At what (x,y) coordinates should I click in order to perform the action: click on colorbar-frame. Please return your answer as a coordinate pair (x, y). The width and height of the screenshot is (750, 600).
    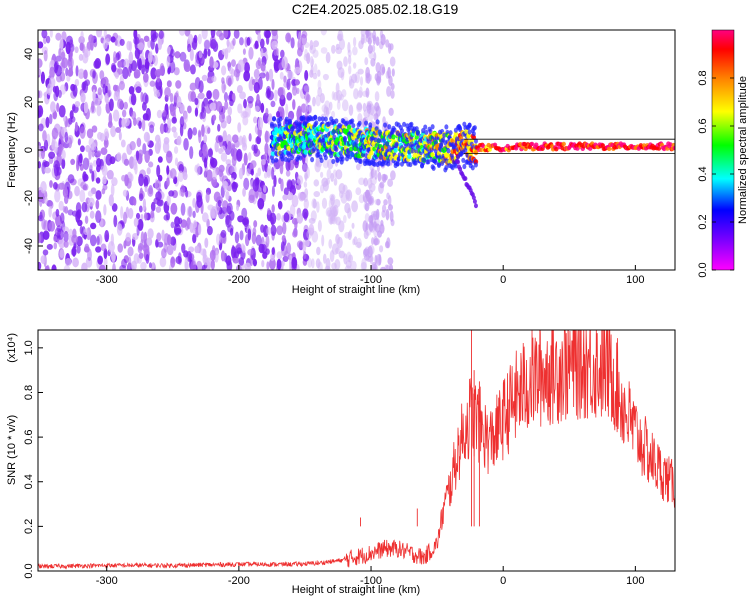
    Looking at the image, I should click on (723, 150).